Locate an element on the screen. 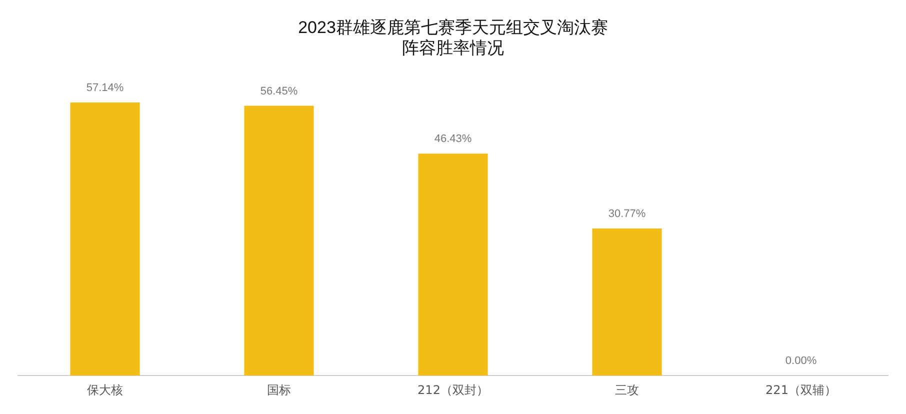 Image resolution: width=906 pixels, height=414 pixels. data-label: 57.14% is located at coordinates (105, 88).